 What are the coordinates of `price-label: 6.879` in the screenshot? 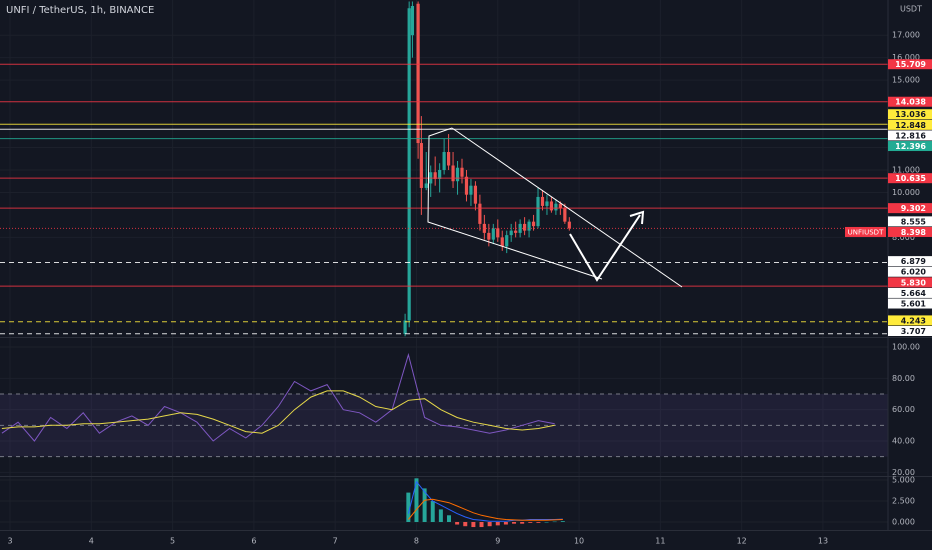 It's located at (914, 261).